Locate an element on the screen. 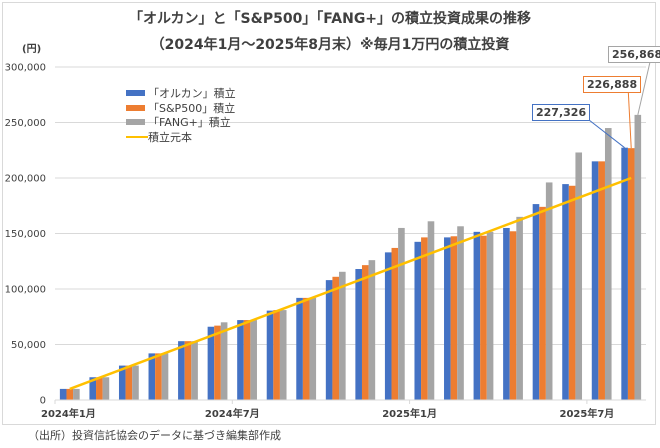 The height and width of the screenshot is (448, 660). chart-title: 「オルカン」と「S&P500」「FANG+」の積立投資成果の推移 is located at coordinates (330, 19).